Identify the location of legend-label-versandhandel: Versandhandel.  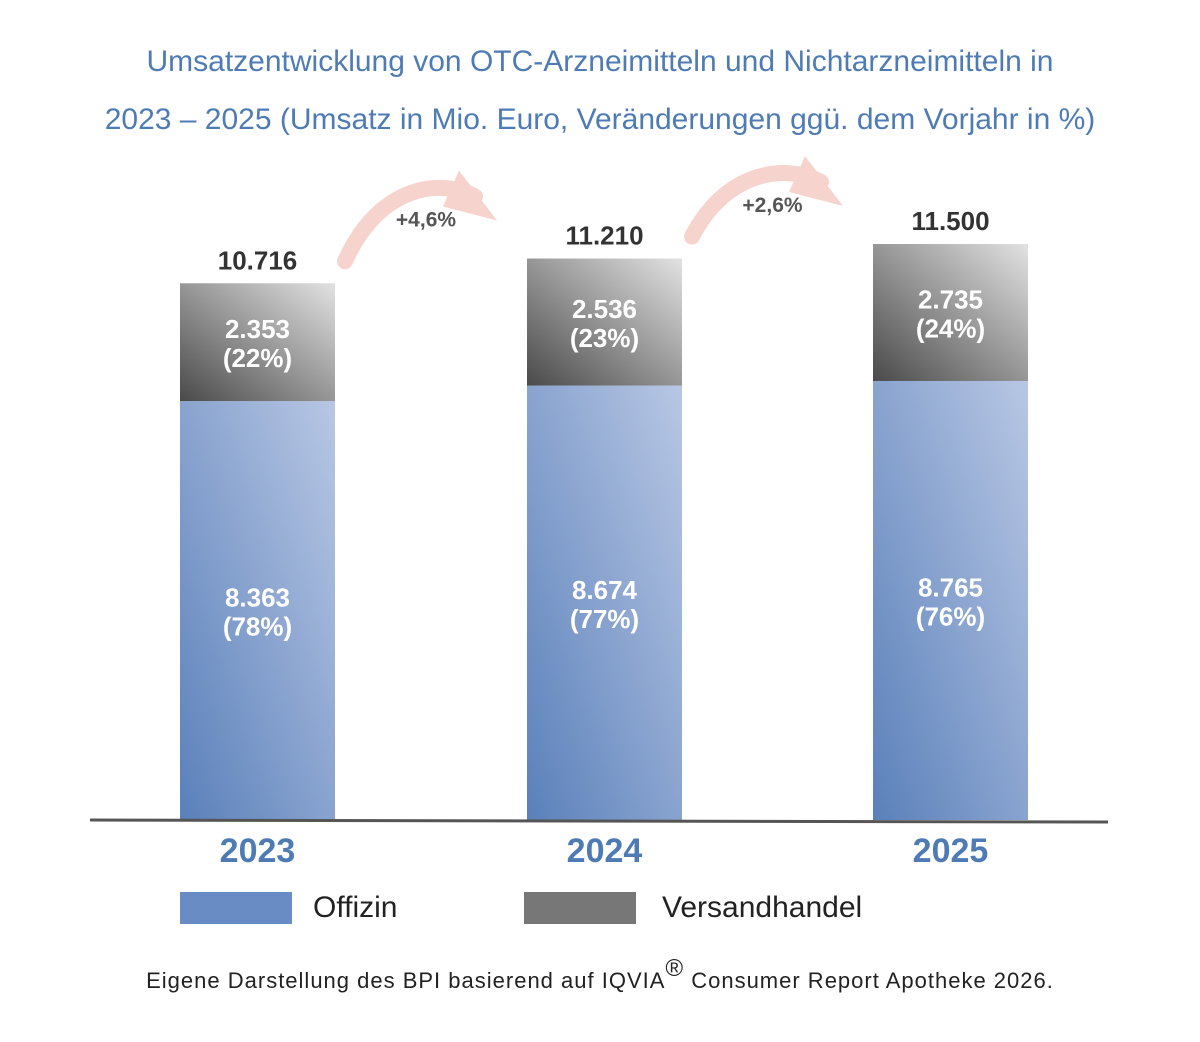
(762, 907).